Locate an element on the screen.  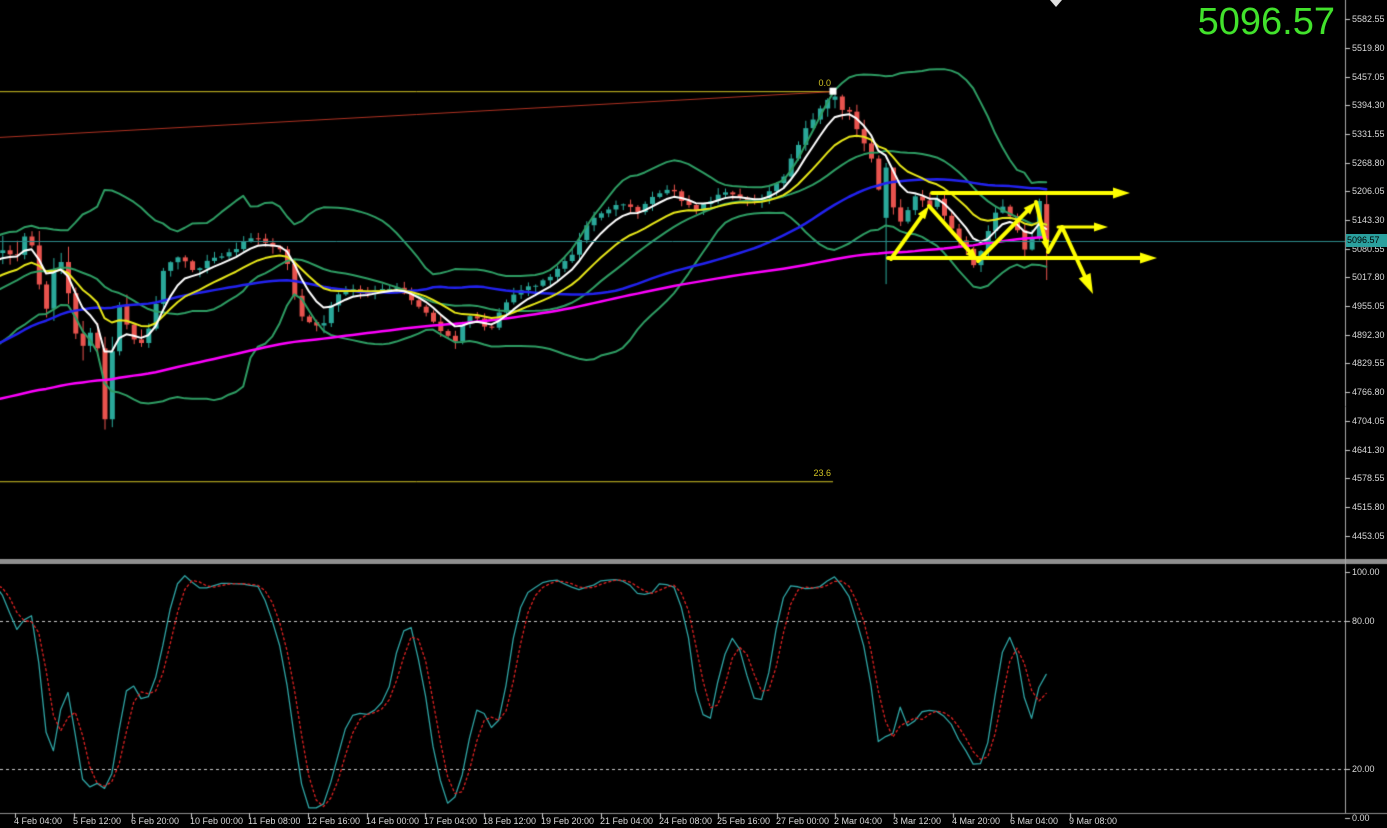
chart-top-marker-icon is located at coordinates (1056, 3).